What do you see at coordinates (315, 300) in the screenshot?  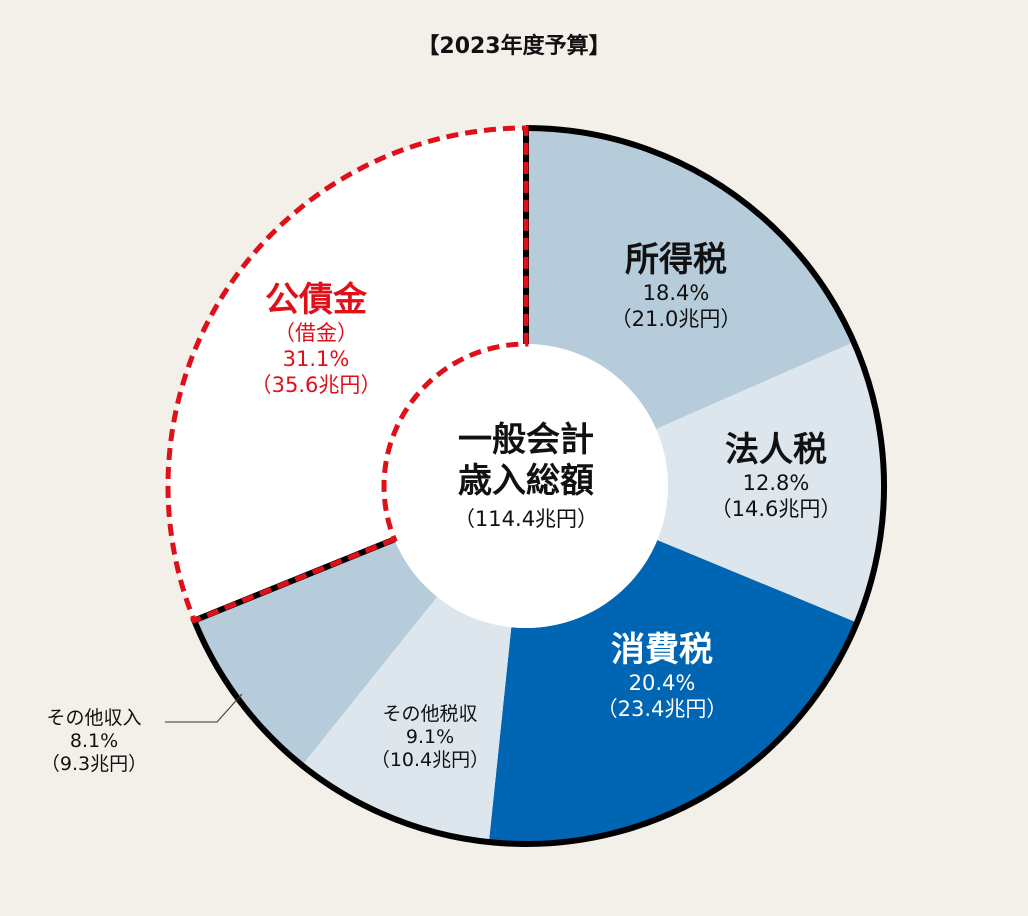 I see `slice-name: 公債金` at bounding box center [315, 300].